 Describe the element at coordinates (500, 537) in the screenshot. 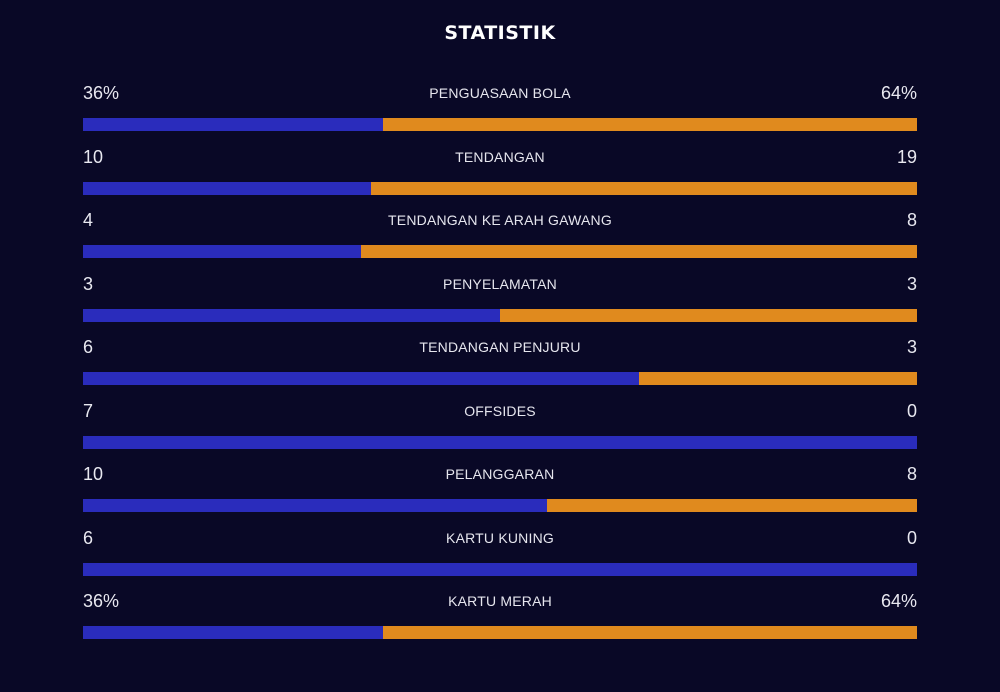

I see `stat-label: KARTU KUNING` at that location.